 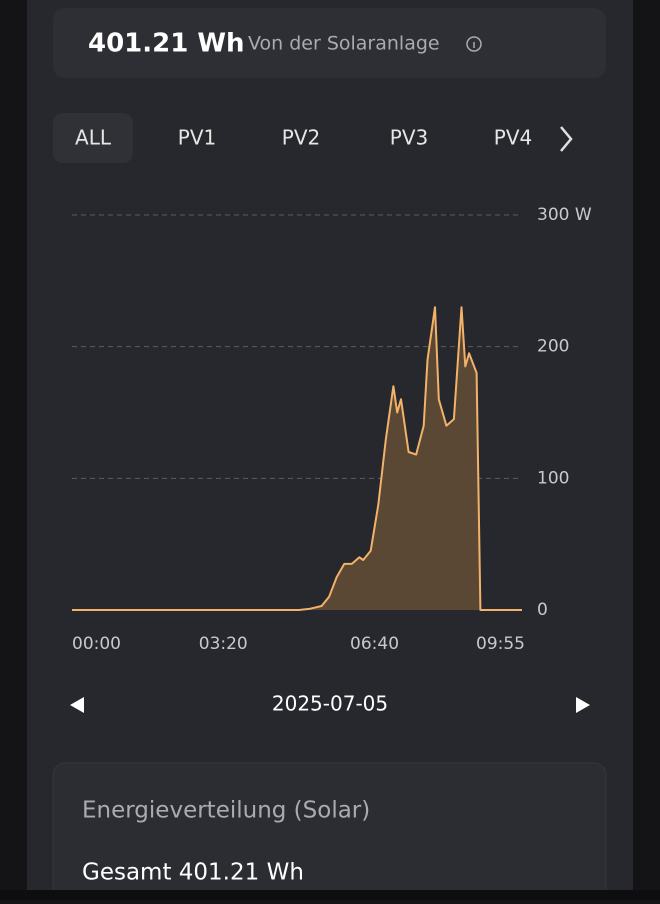 I want to click on x-tick-label: 00:00, so click(x=96, y=644).